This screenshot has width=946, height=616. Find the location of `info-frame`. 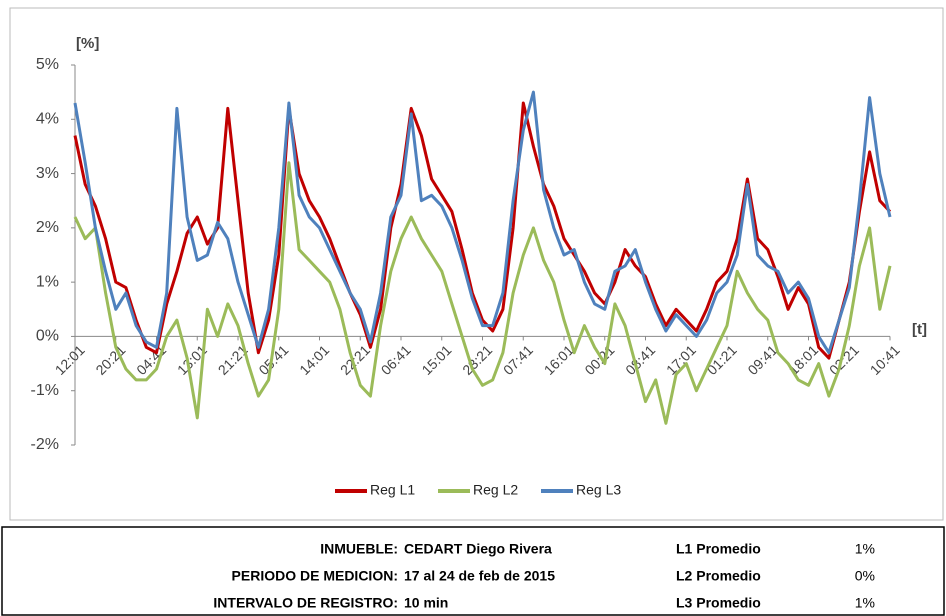

info-frame is located at coordinates (473, 571).